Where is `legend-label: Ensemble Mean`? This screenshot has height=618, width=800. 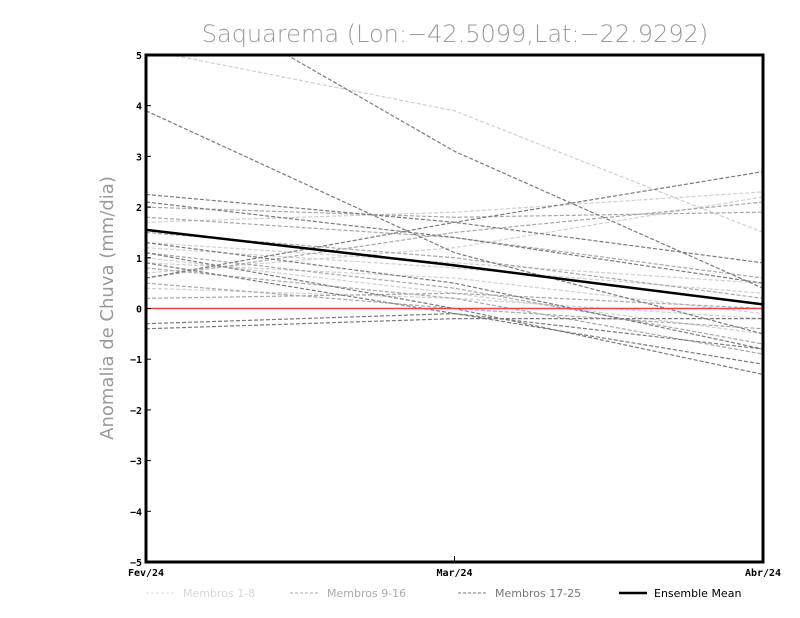
legend-label: Ensemble Mean is located at coordinates (697, 593).